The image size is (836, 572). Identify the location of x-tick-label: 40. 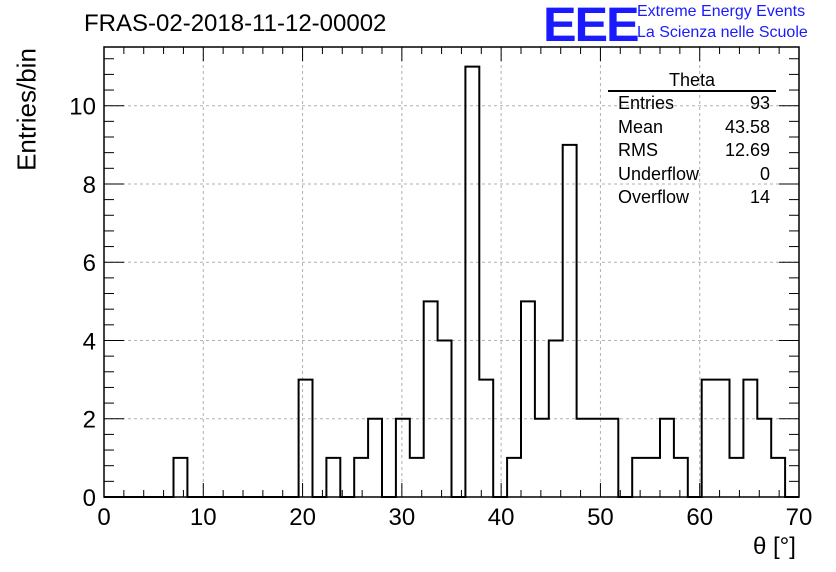
(501, 517).